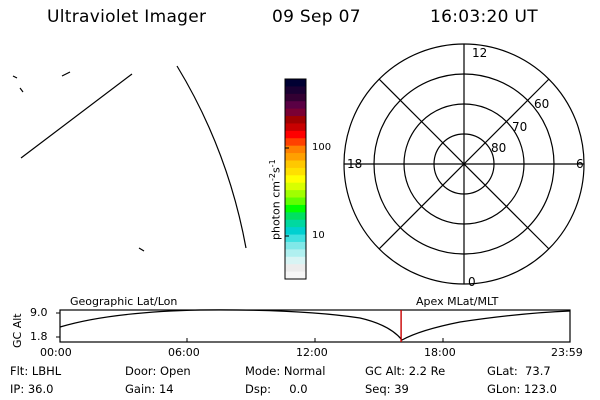 Image resolution: width=600 pixels, height=400 pixels. What do you see at coordinates (158, 371) in the screenshot?
I see `status-door: Door: Open` at bounding box center [158, 371].